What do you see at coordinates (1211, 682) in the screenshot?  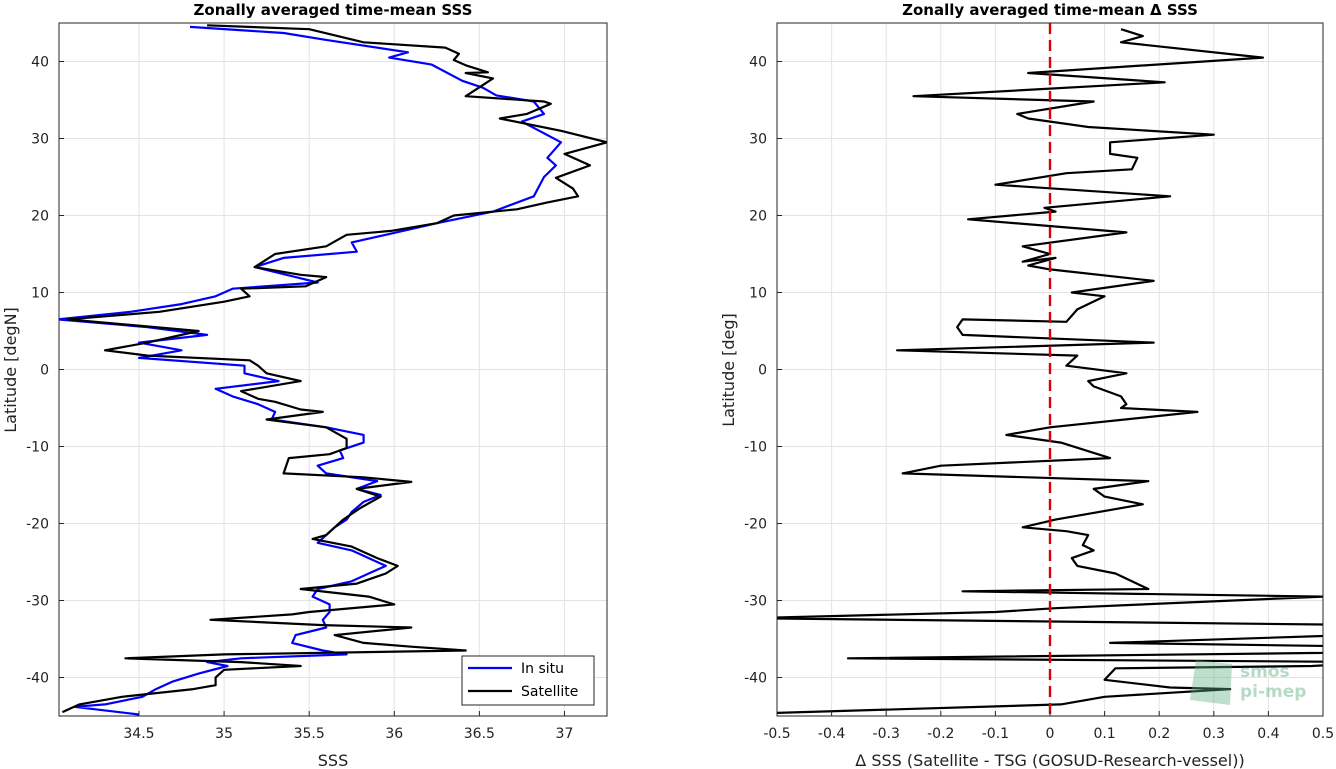 I see `logo-map-shape` at bounding box center [1211, 682].